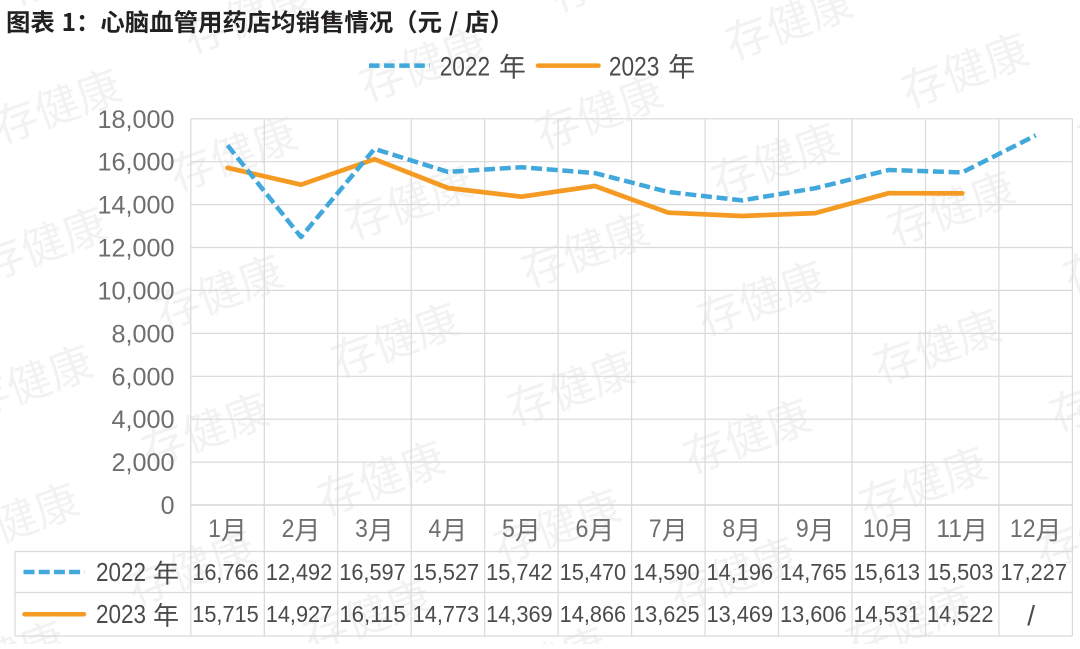  I want to click on svg-text: 15,613, so click(886, 572).